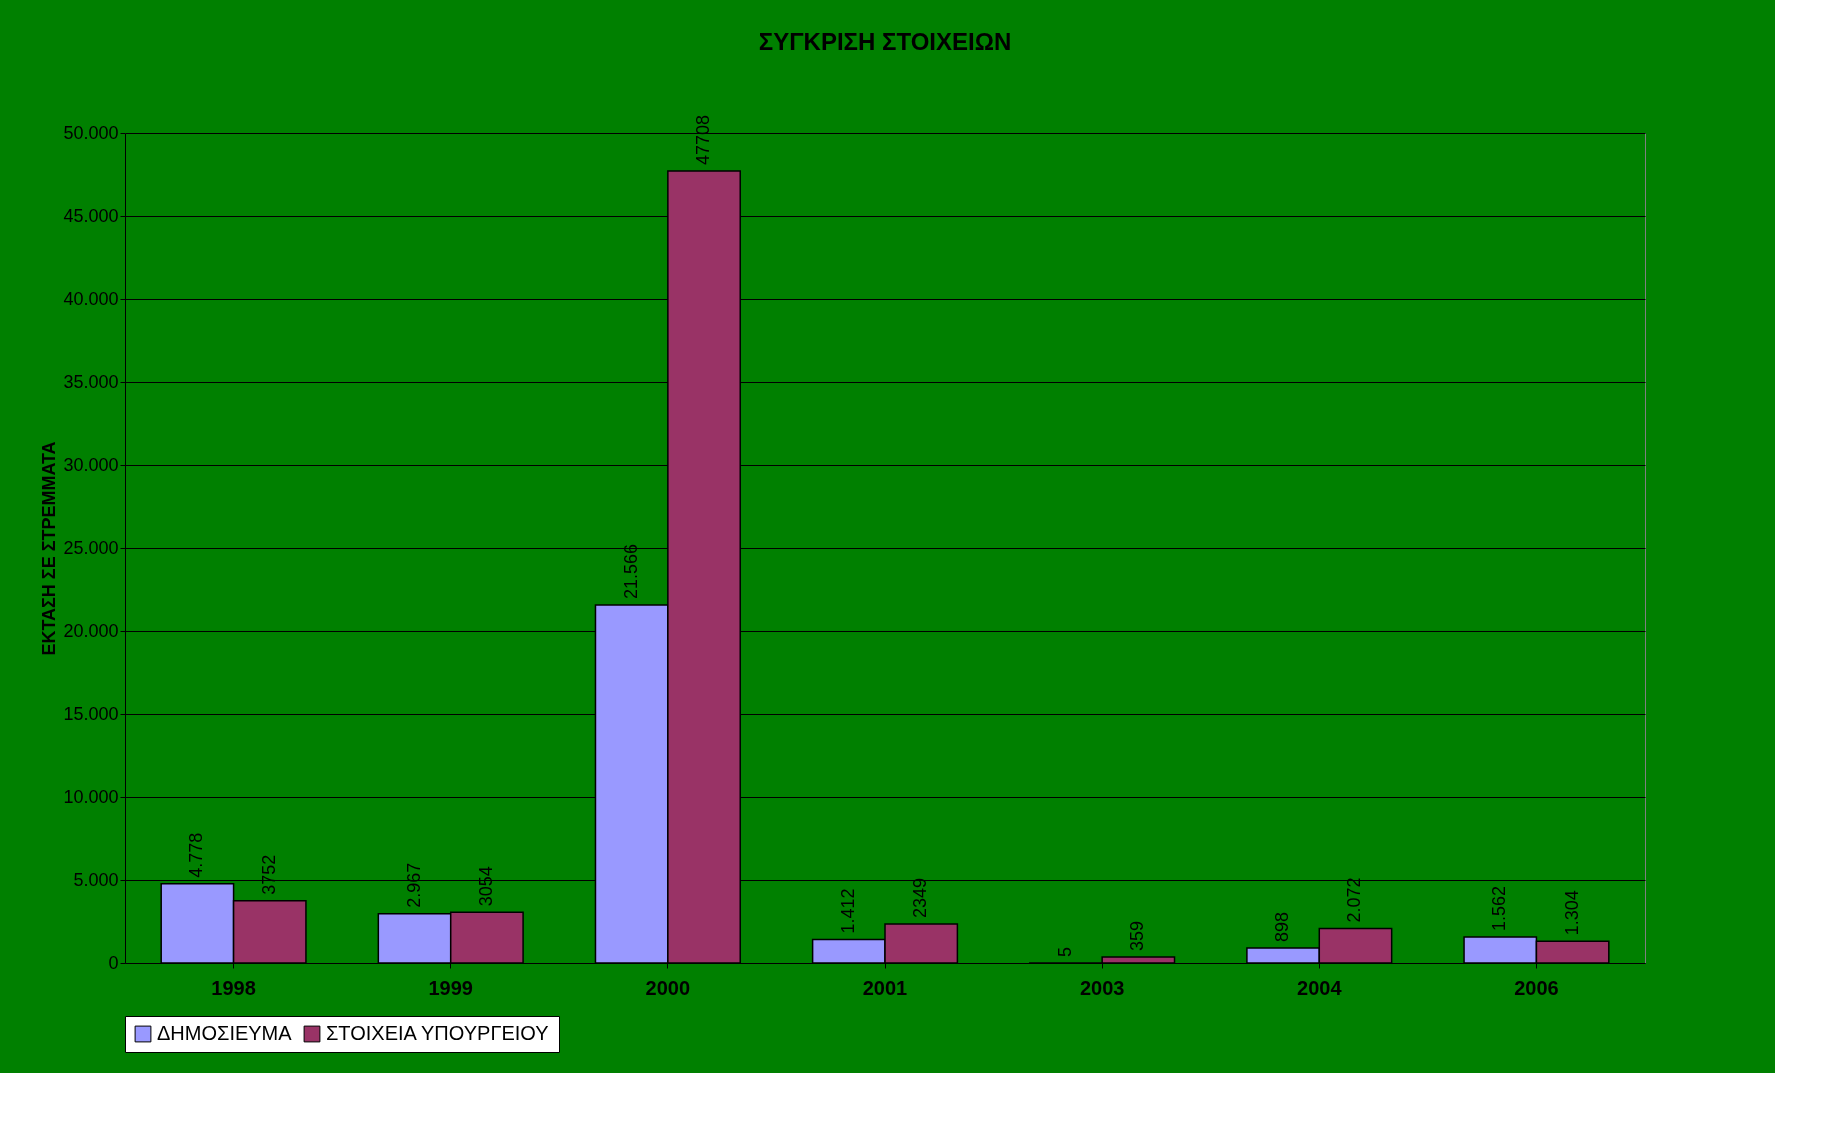  I want to click on legend-label: ΔΗΜΟΣΙΕΥΜΑ, so click(225, 1033).